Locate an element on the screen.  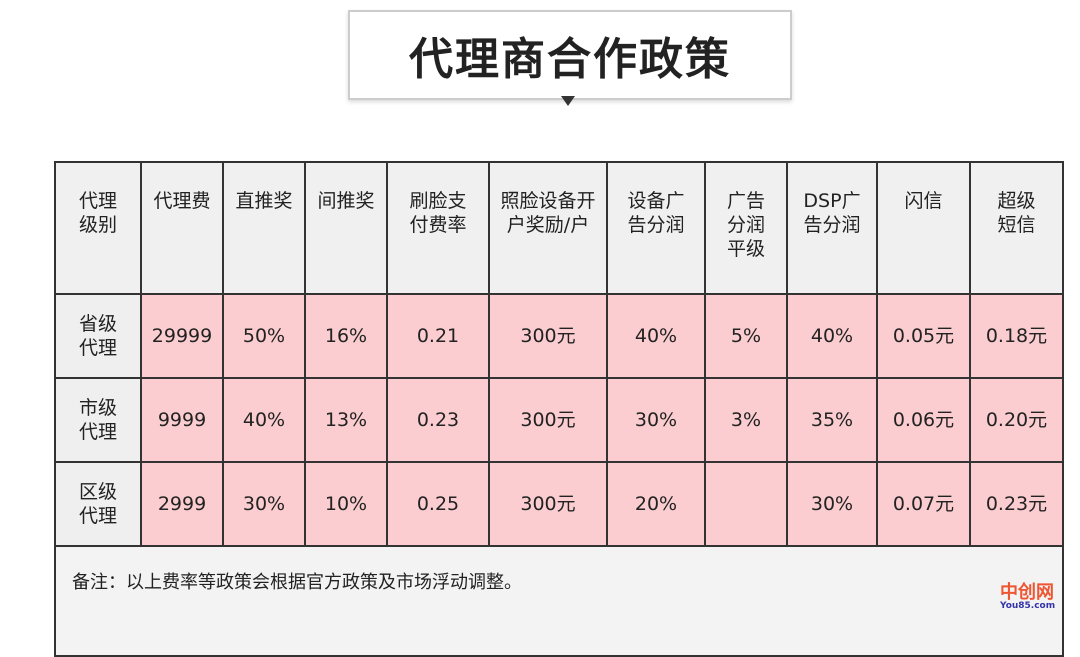
data-cell: 50% is located at coordinates (264, 336).